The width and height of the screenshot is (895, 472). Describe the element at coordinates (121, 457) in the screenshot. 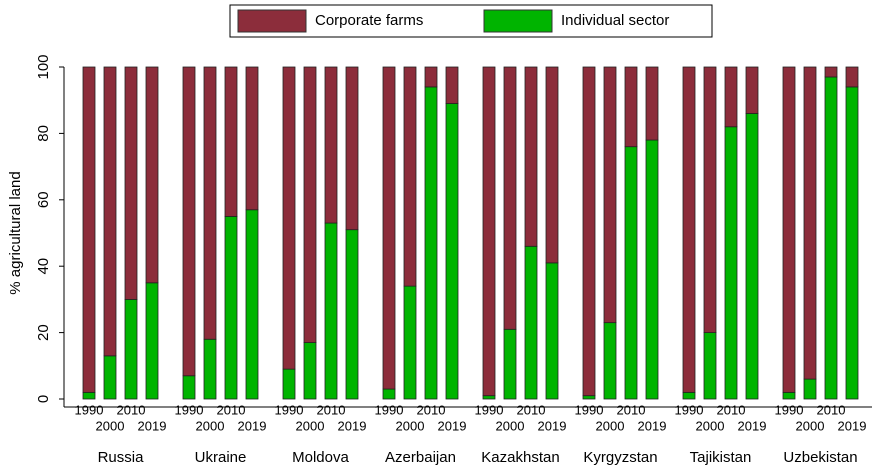

I see `group-label: Russia` at that location.